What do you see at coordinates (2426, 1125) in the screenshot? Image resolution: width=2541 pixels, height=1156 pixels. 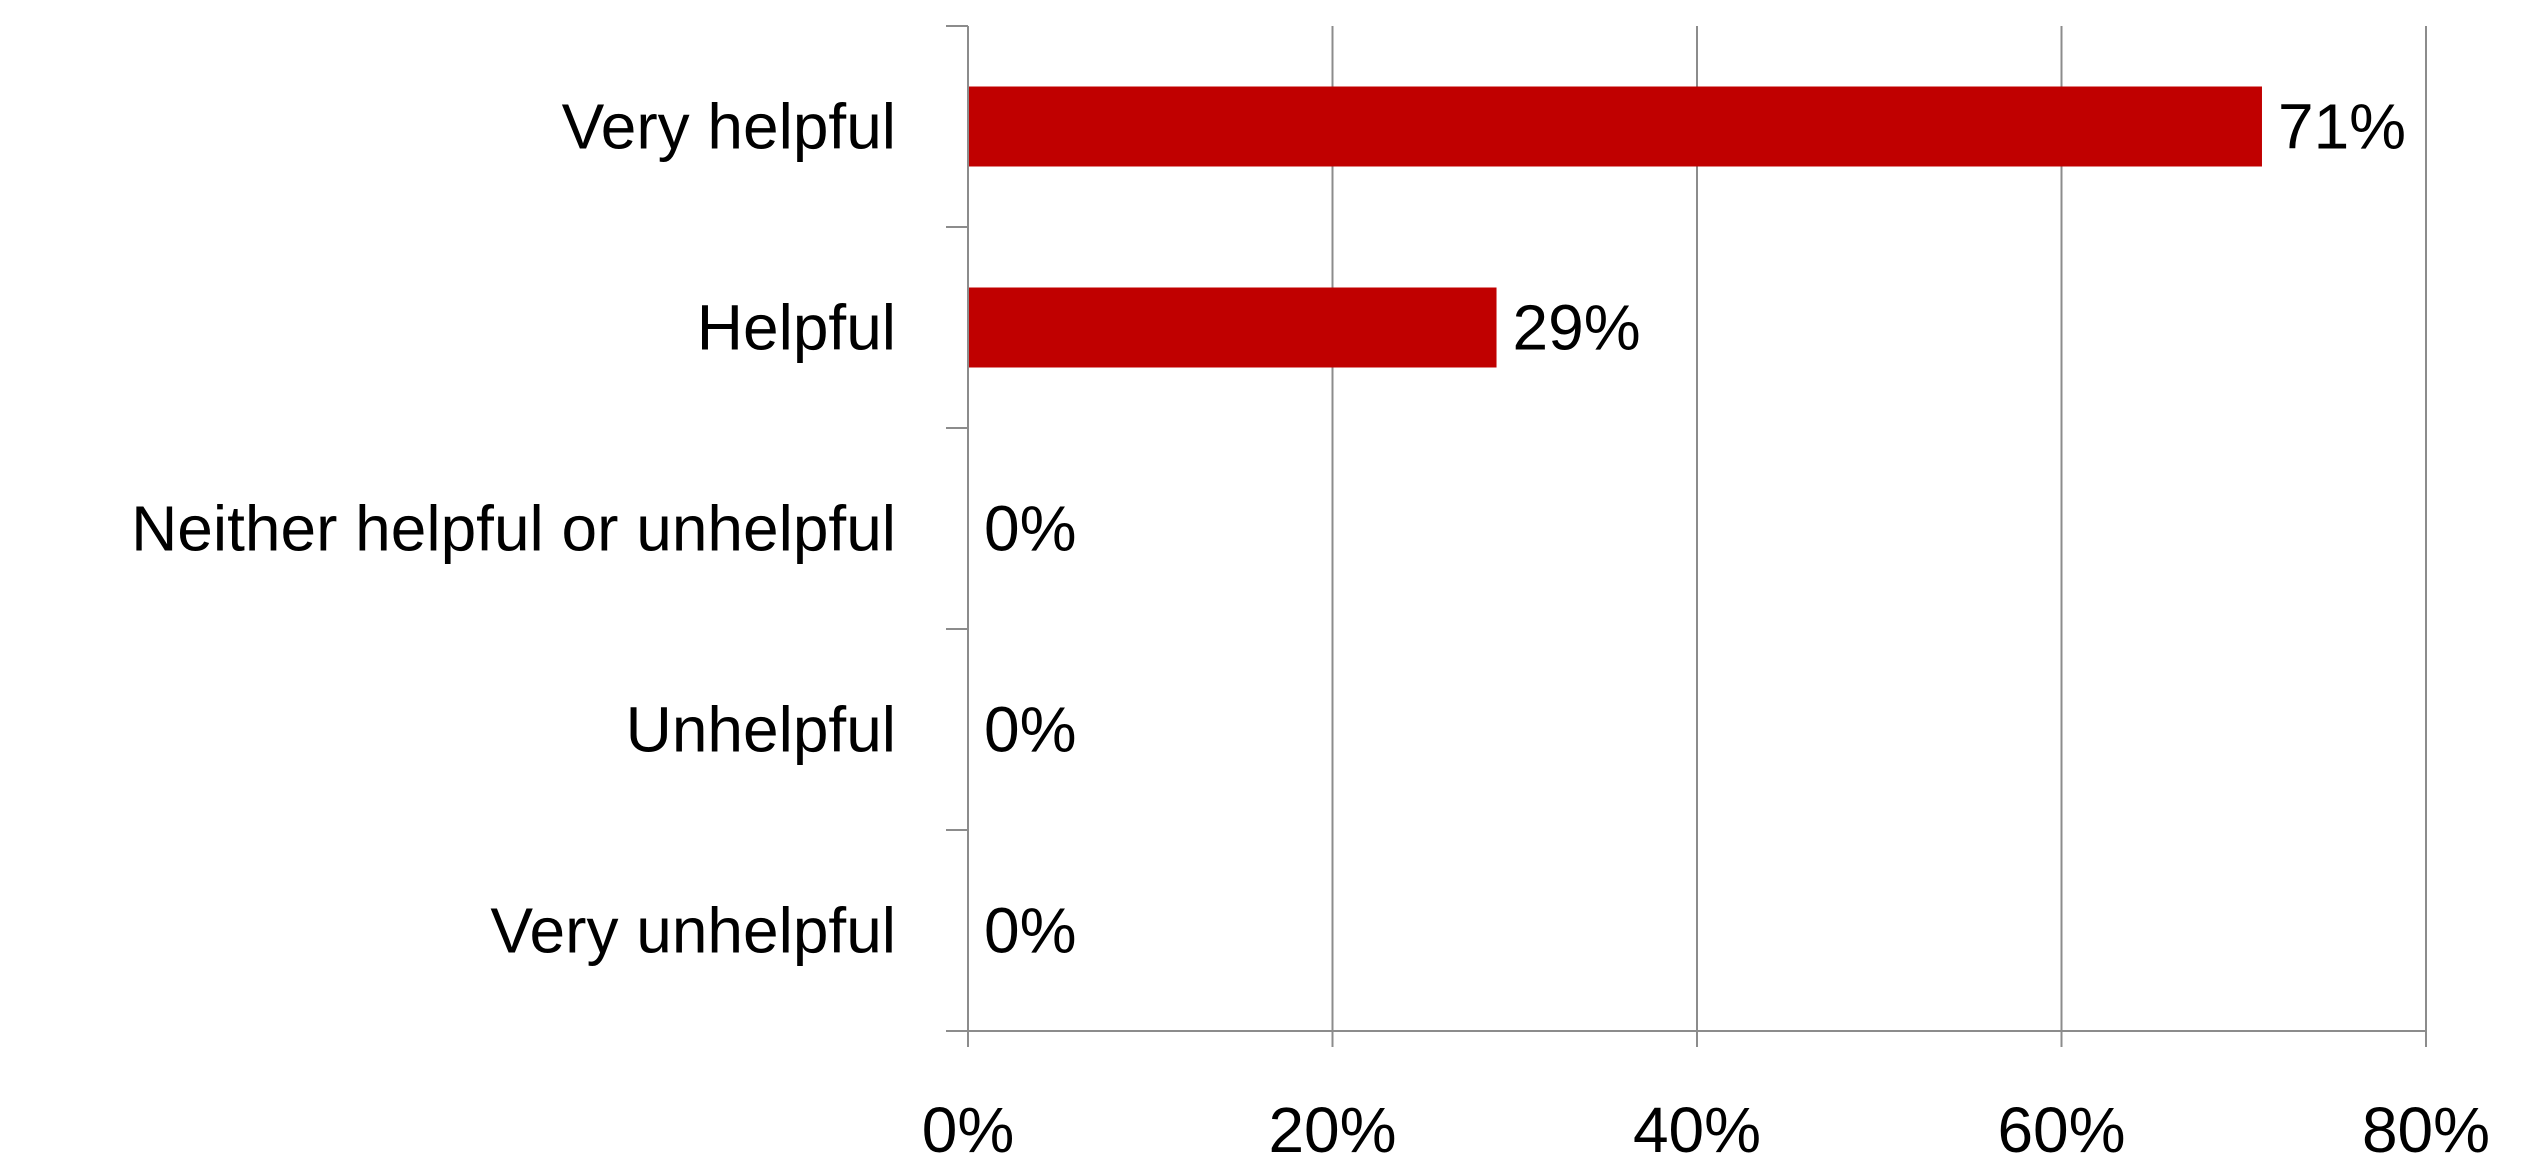 I see `x-tick-label: 80%` at bounding box center [2426, 1125].